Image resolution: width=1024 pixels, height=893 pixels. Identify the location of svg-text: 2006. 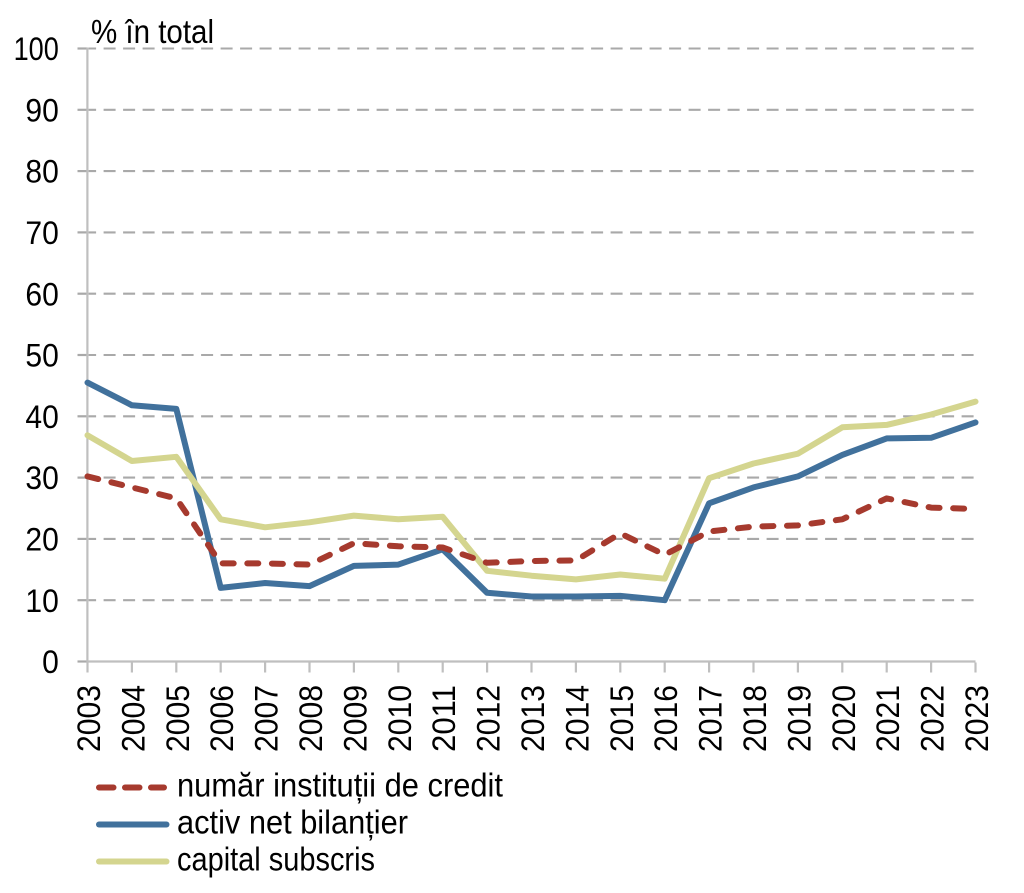
(222, 718).